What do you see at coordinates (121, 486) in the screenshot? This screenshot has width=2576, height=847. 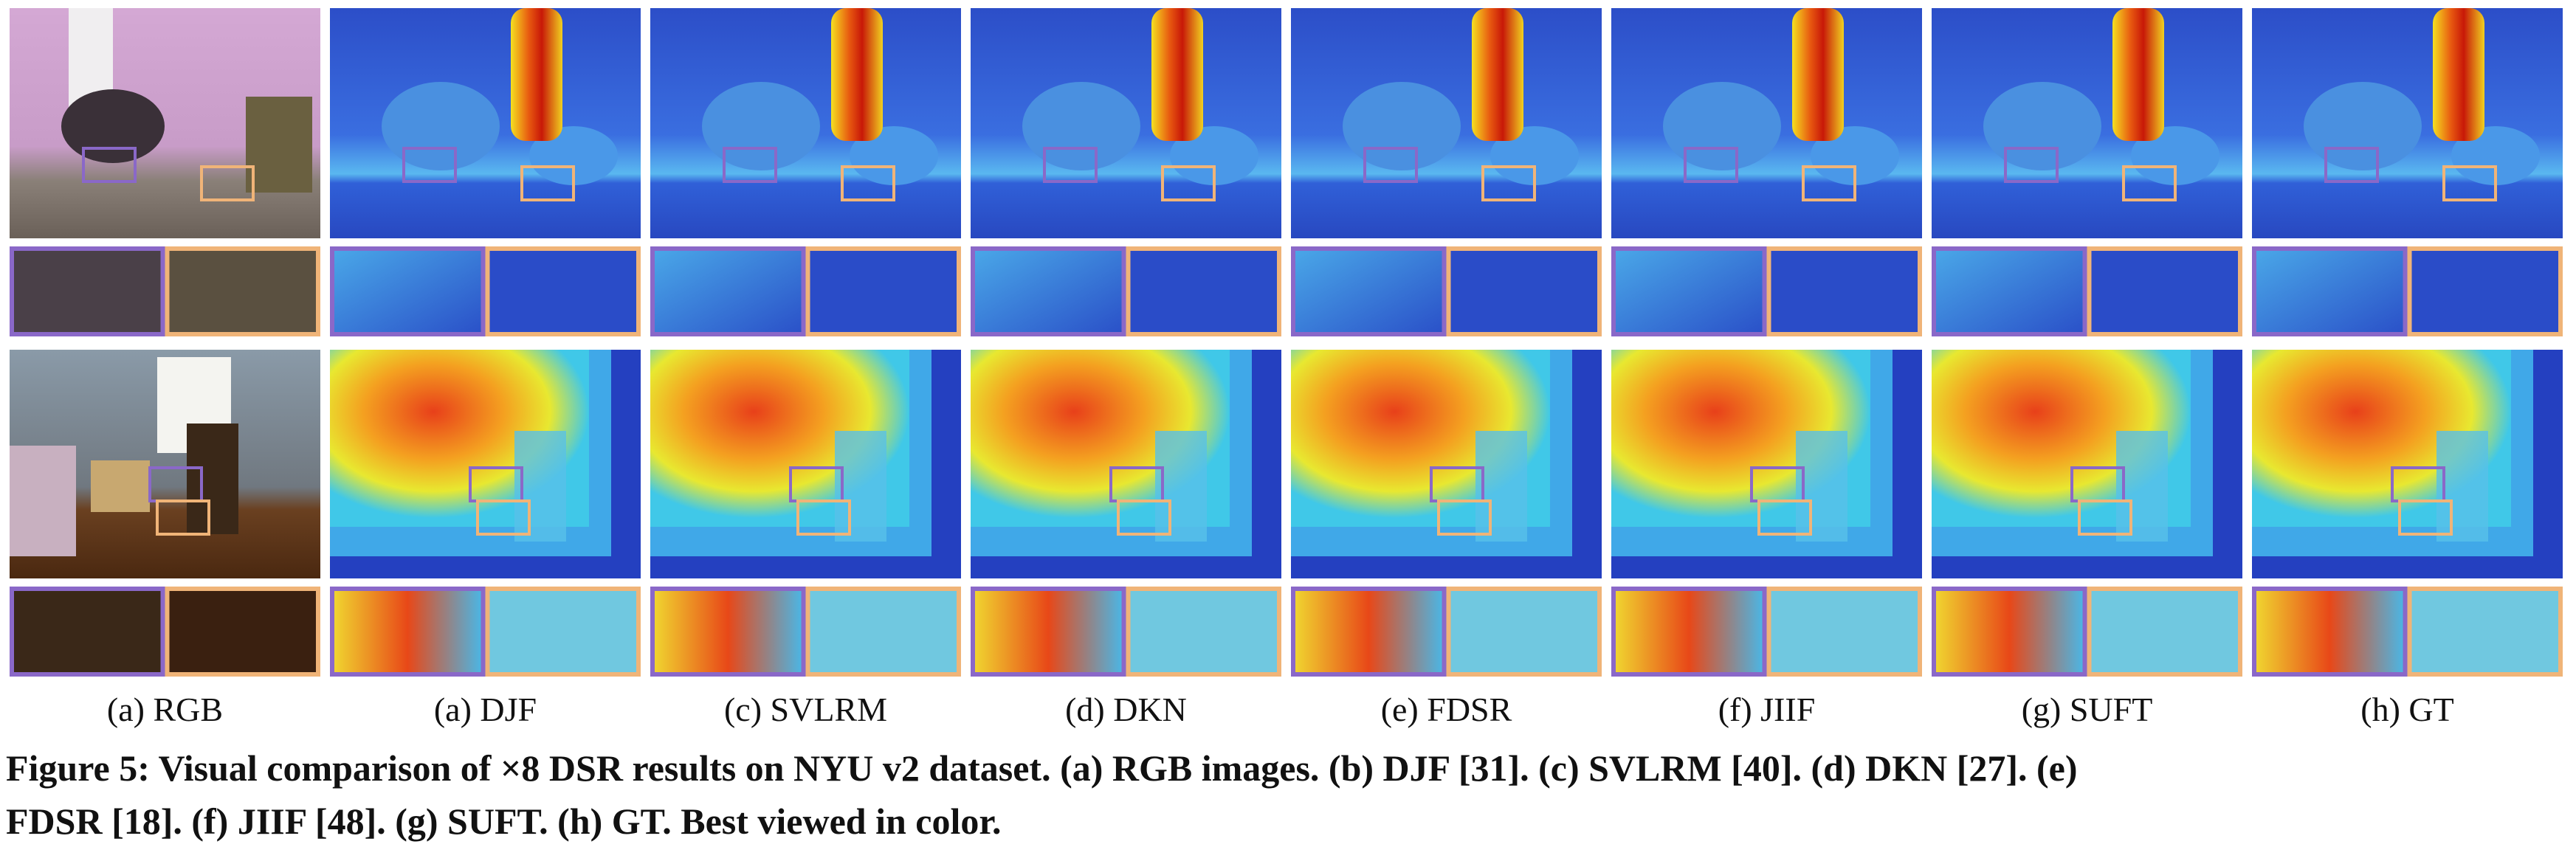 I see `nightstand` at bounding box center [121, 486].